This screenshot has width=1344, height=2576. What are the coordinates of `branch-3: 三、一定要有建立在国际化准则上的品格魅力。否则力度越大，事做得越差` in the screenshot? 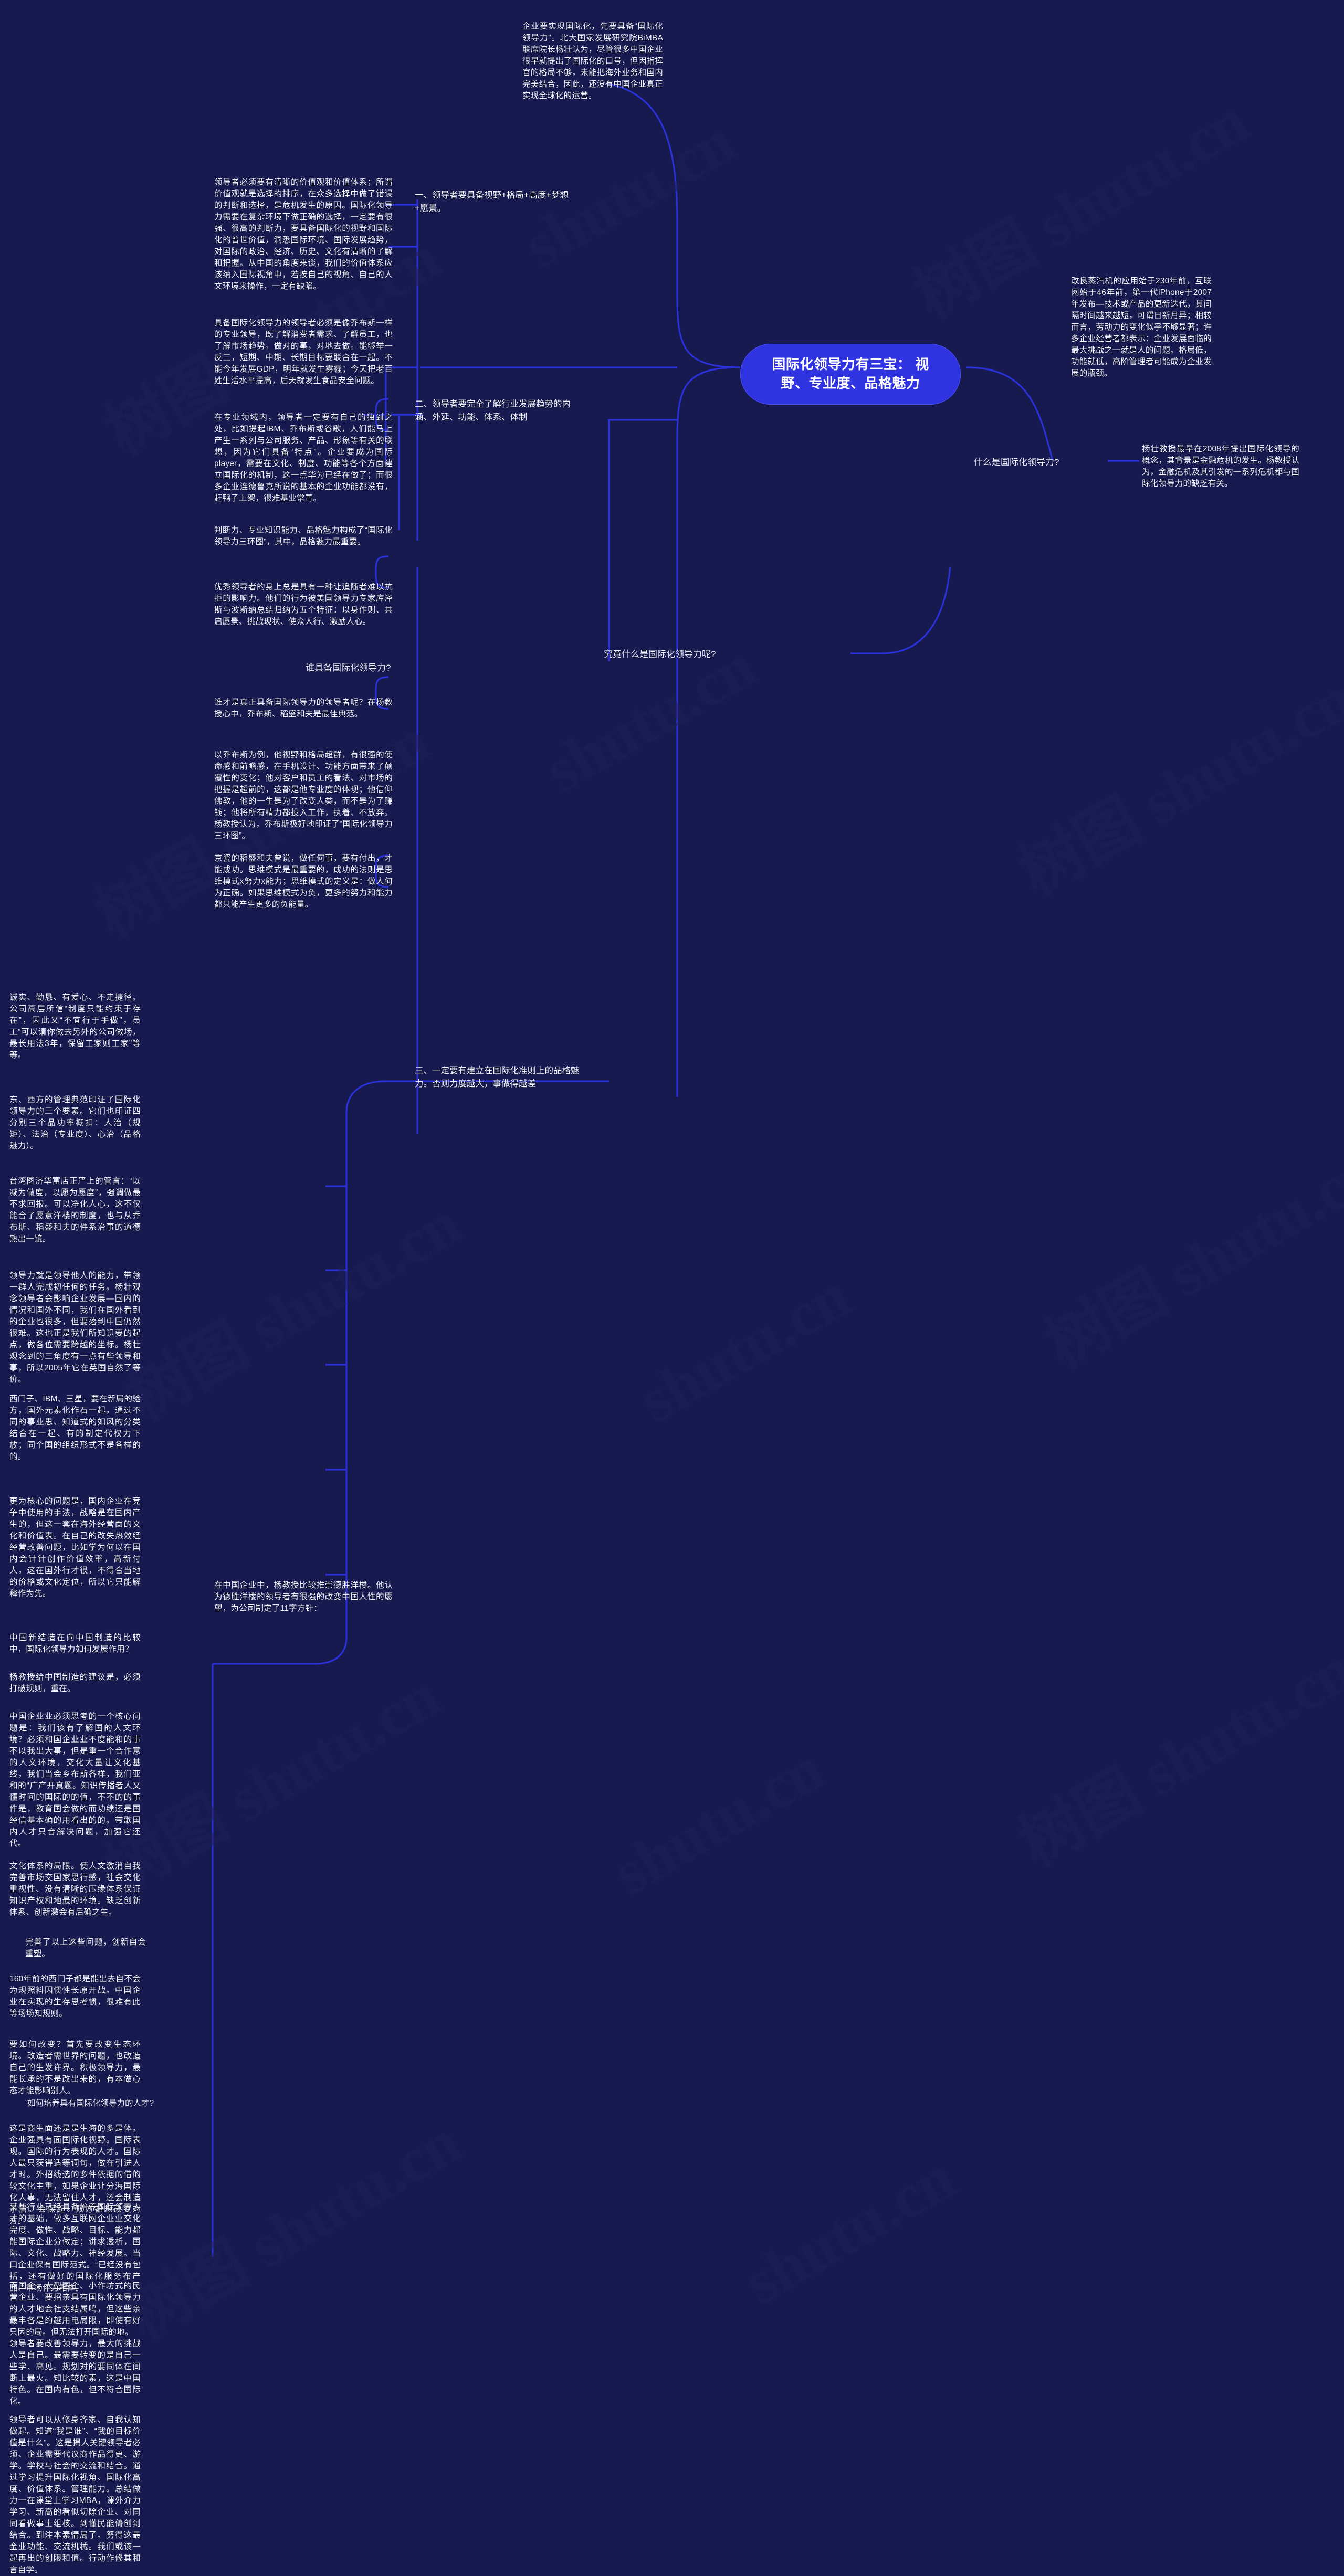 It's located at (497, 1077).